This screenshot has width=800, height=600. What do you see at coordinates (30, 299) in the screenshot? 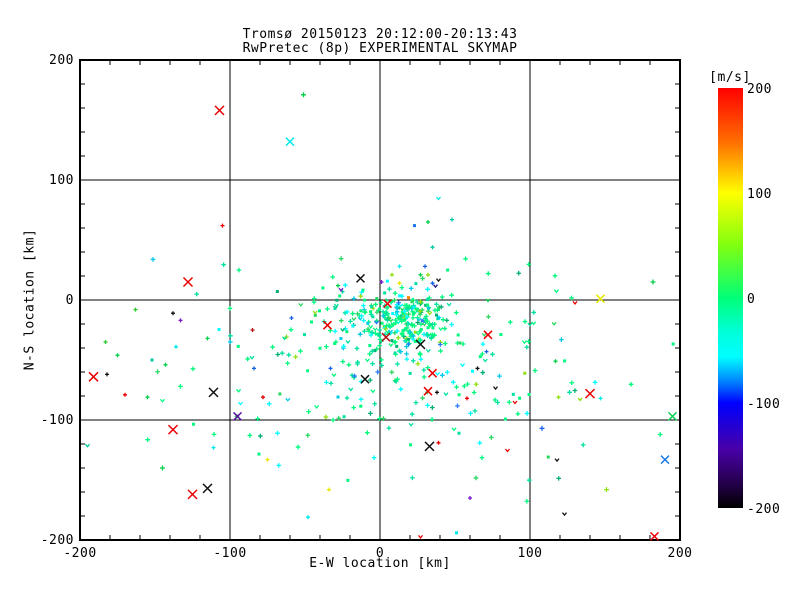
I see `y-axis-label: N-S location [km]` at bounding box center [30, 299].